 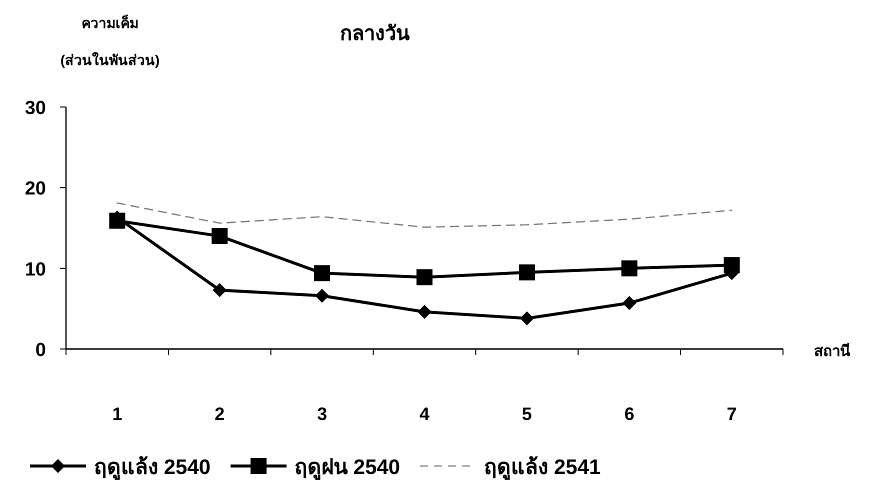 What do you see at coordinates (152, 468) in the screenshot?
I see `legend-label: ฤดูแล้ง 2540` at bounding box center [152, 468].